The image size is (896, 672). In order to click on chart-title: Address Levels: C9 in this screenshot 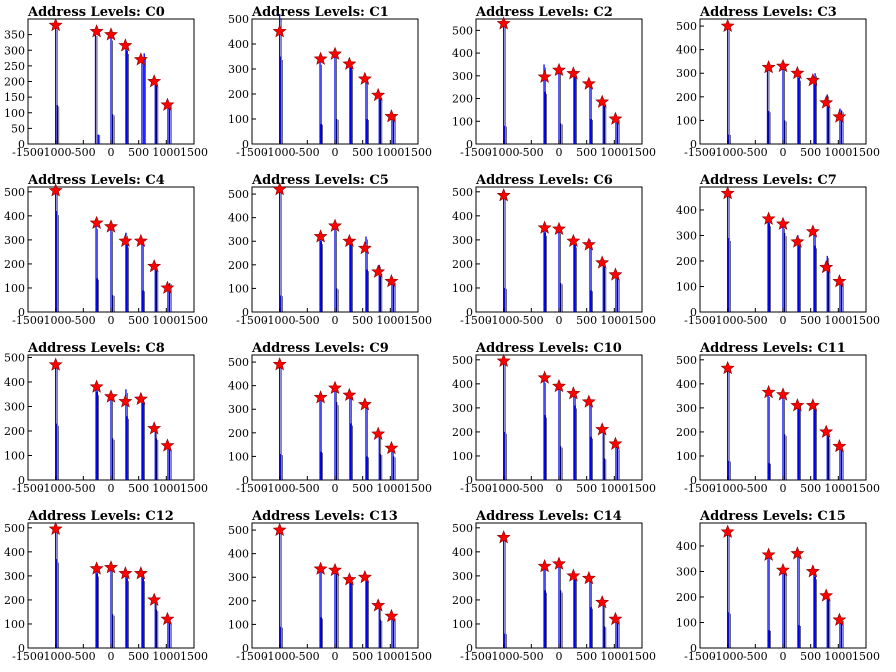, I will do `click(320, 348)`.